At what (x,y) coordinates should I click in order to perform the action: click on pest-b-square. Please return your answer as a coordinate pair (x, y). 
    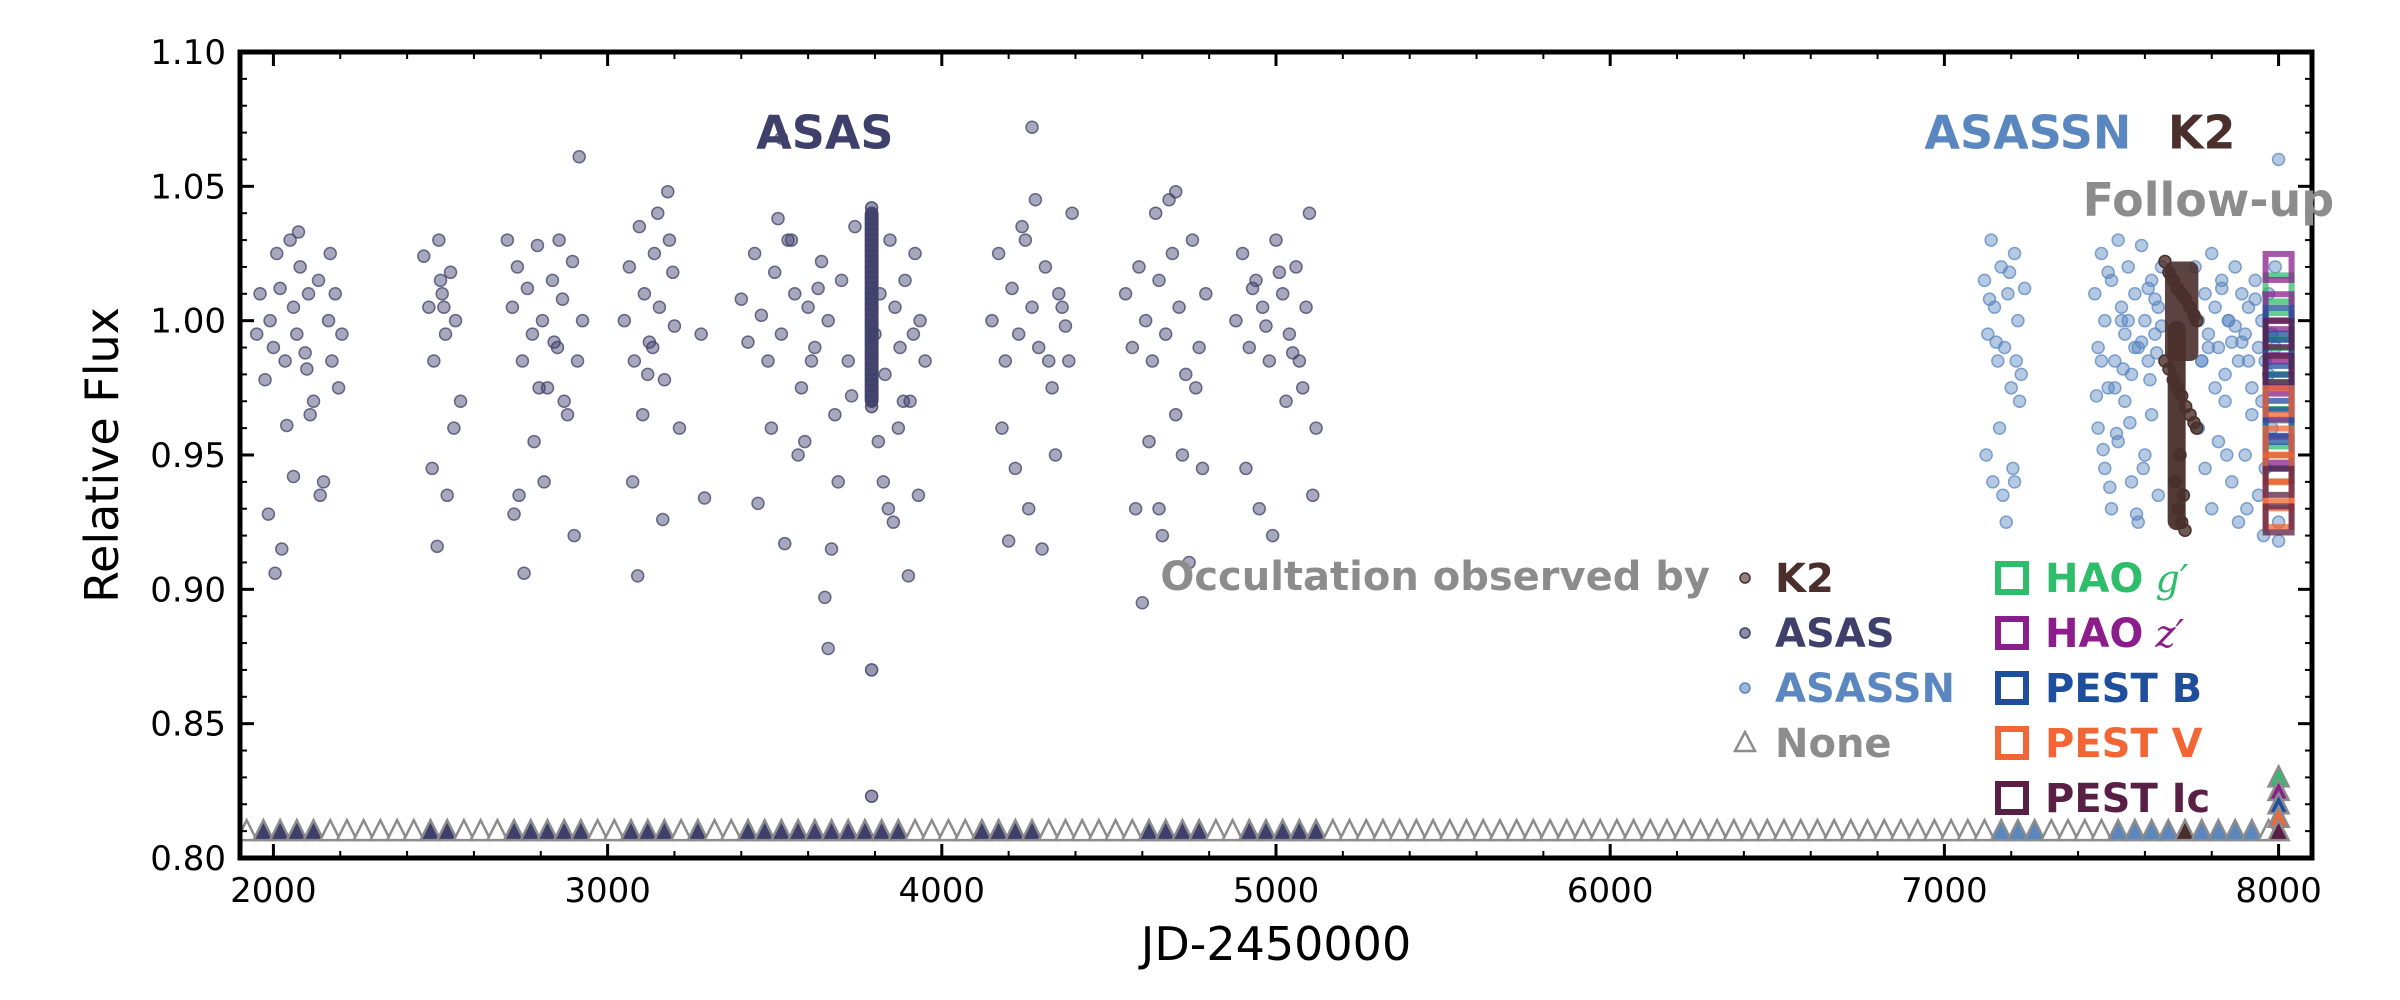
    Looking at the image, I should click on (2278, 352).